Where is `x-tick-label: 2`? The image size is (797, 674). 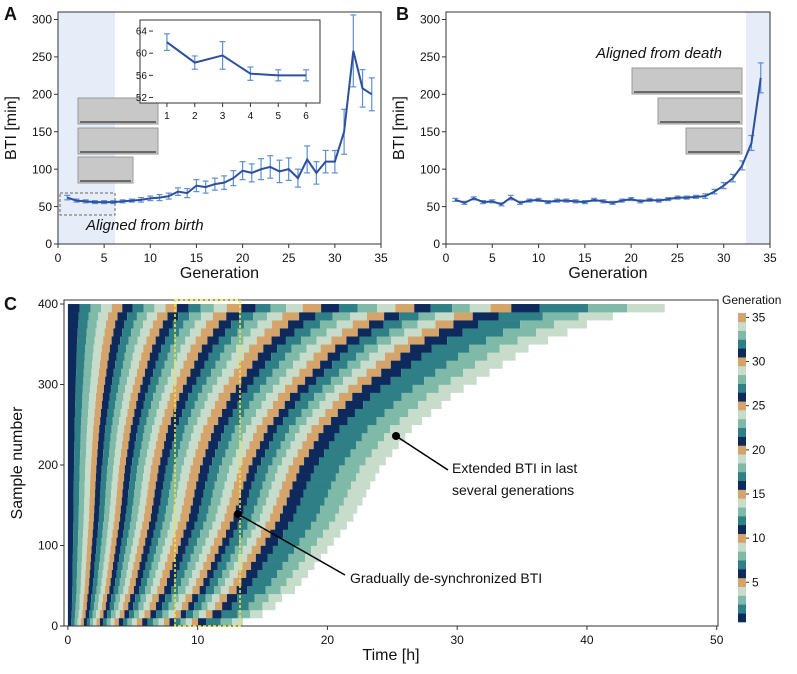
x-tick-label: 2 is located at coordinates (195, 116).